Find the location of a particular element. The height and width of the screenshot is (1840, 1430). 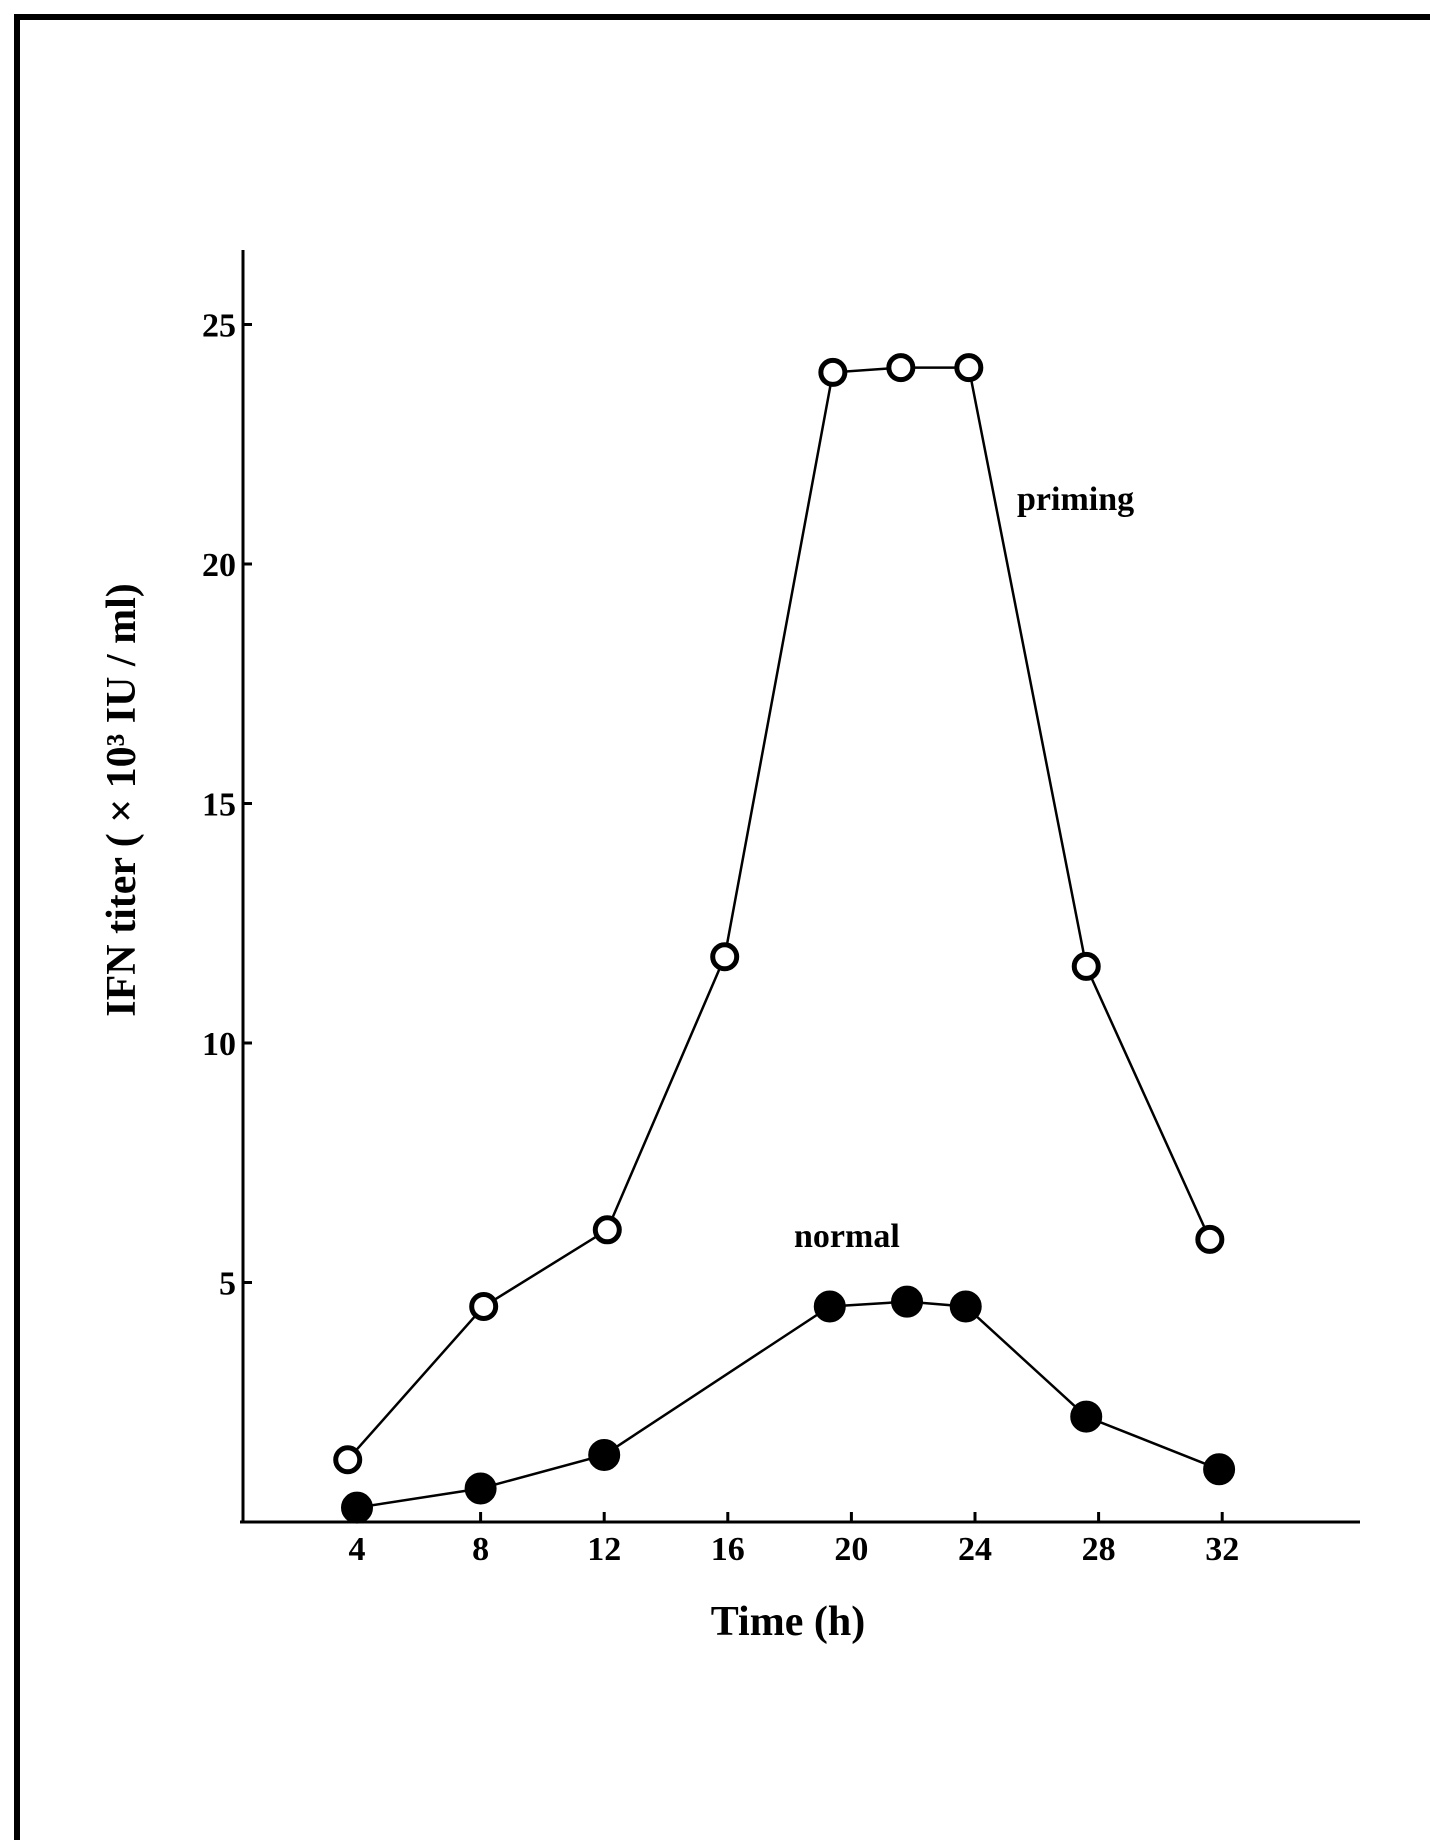

frame-top-border is located at coordinates (722, 17).